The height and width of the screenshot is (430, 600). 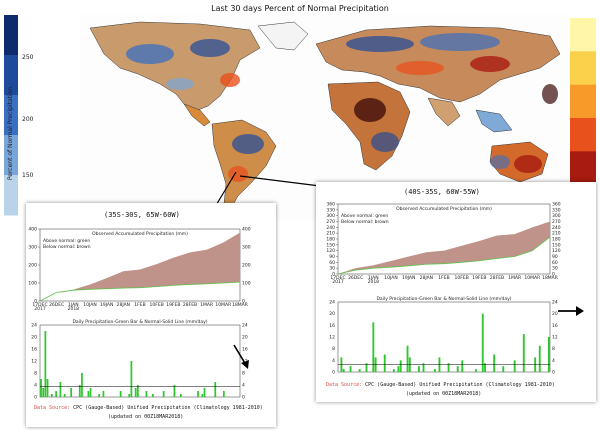 What do you see at coordinates (555, 314) in the screenshot?
I see `right-daily-ytick-label-right: 20` at bounding box center [555, 314].